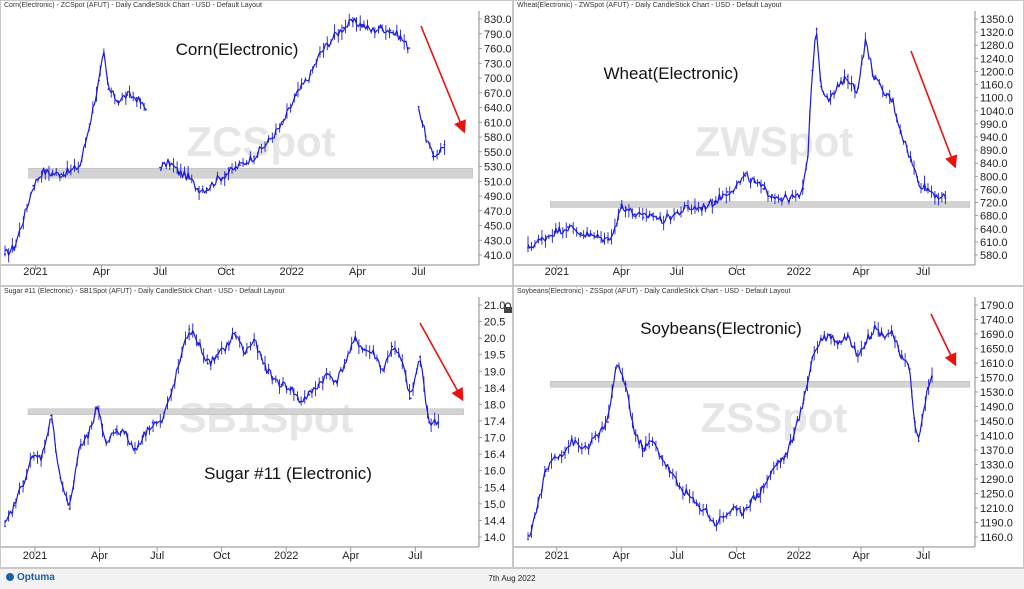 This screenshot has height=589, width=1024. What do you see at coordinates (245, 411) in the screenshot?
I see `support-band` at bounding box center [245, 411].